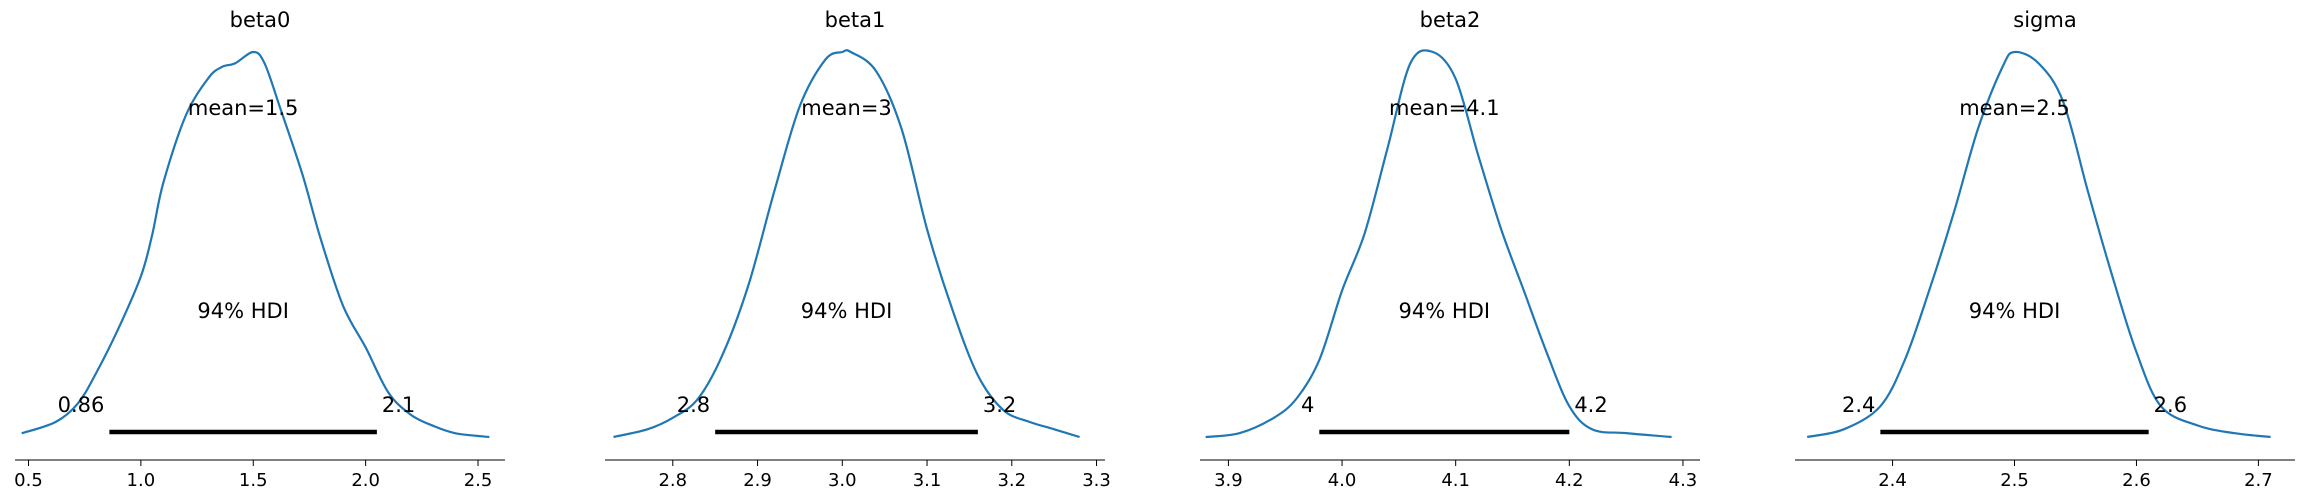  Describe the element at coordinates (2170, 405) in the screenshot. I see `hdi-upper-value: 2.6` at that location.